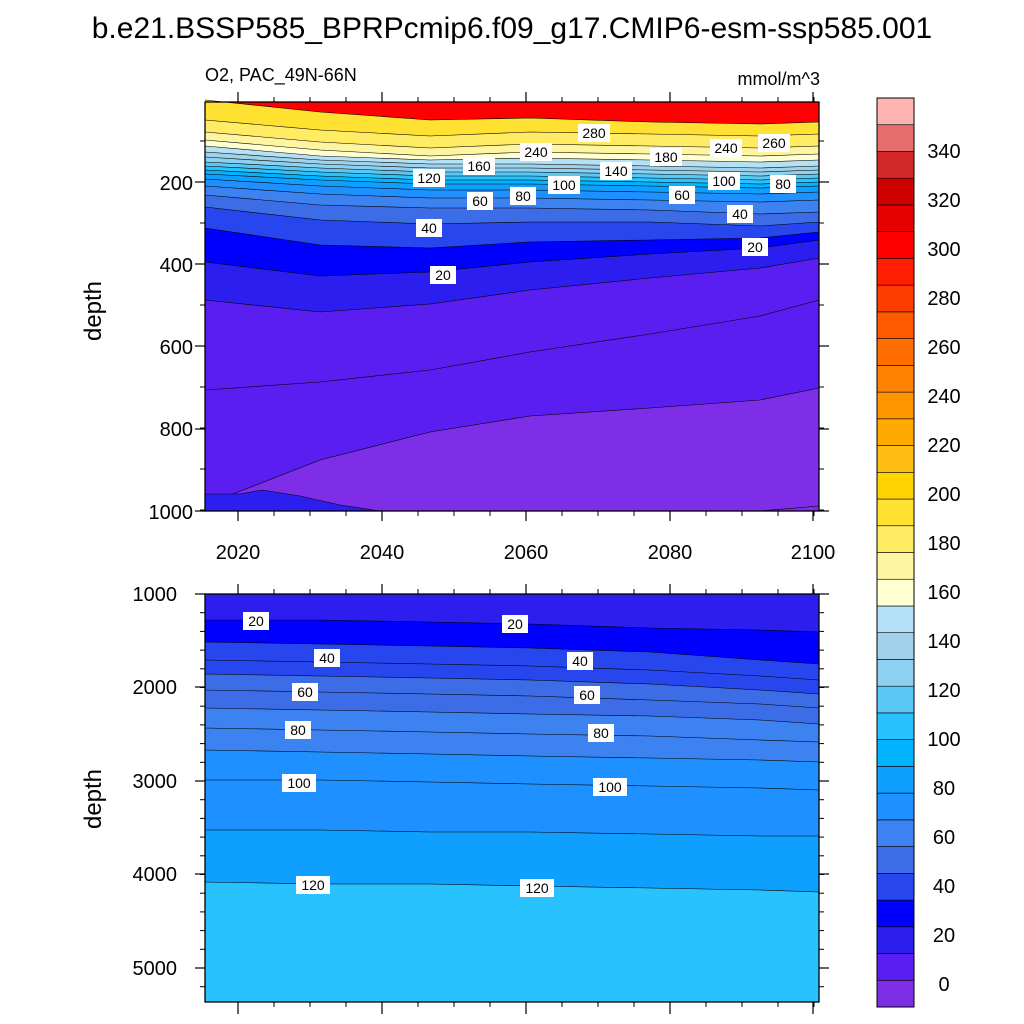 This screenshot has width=1024, height=1024. I want to click on colorbar-tick-label: 60, so click(944, 838).